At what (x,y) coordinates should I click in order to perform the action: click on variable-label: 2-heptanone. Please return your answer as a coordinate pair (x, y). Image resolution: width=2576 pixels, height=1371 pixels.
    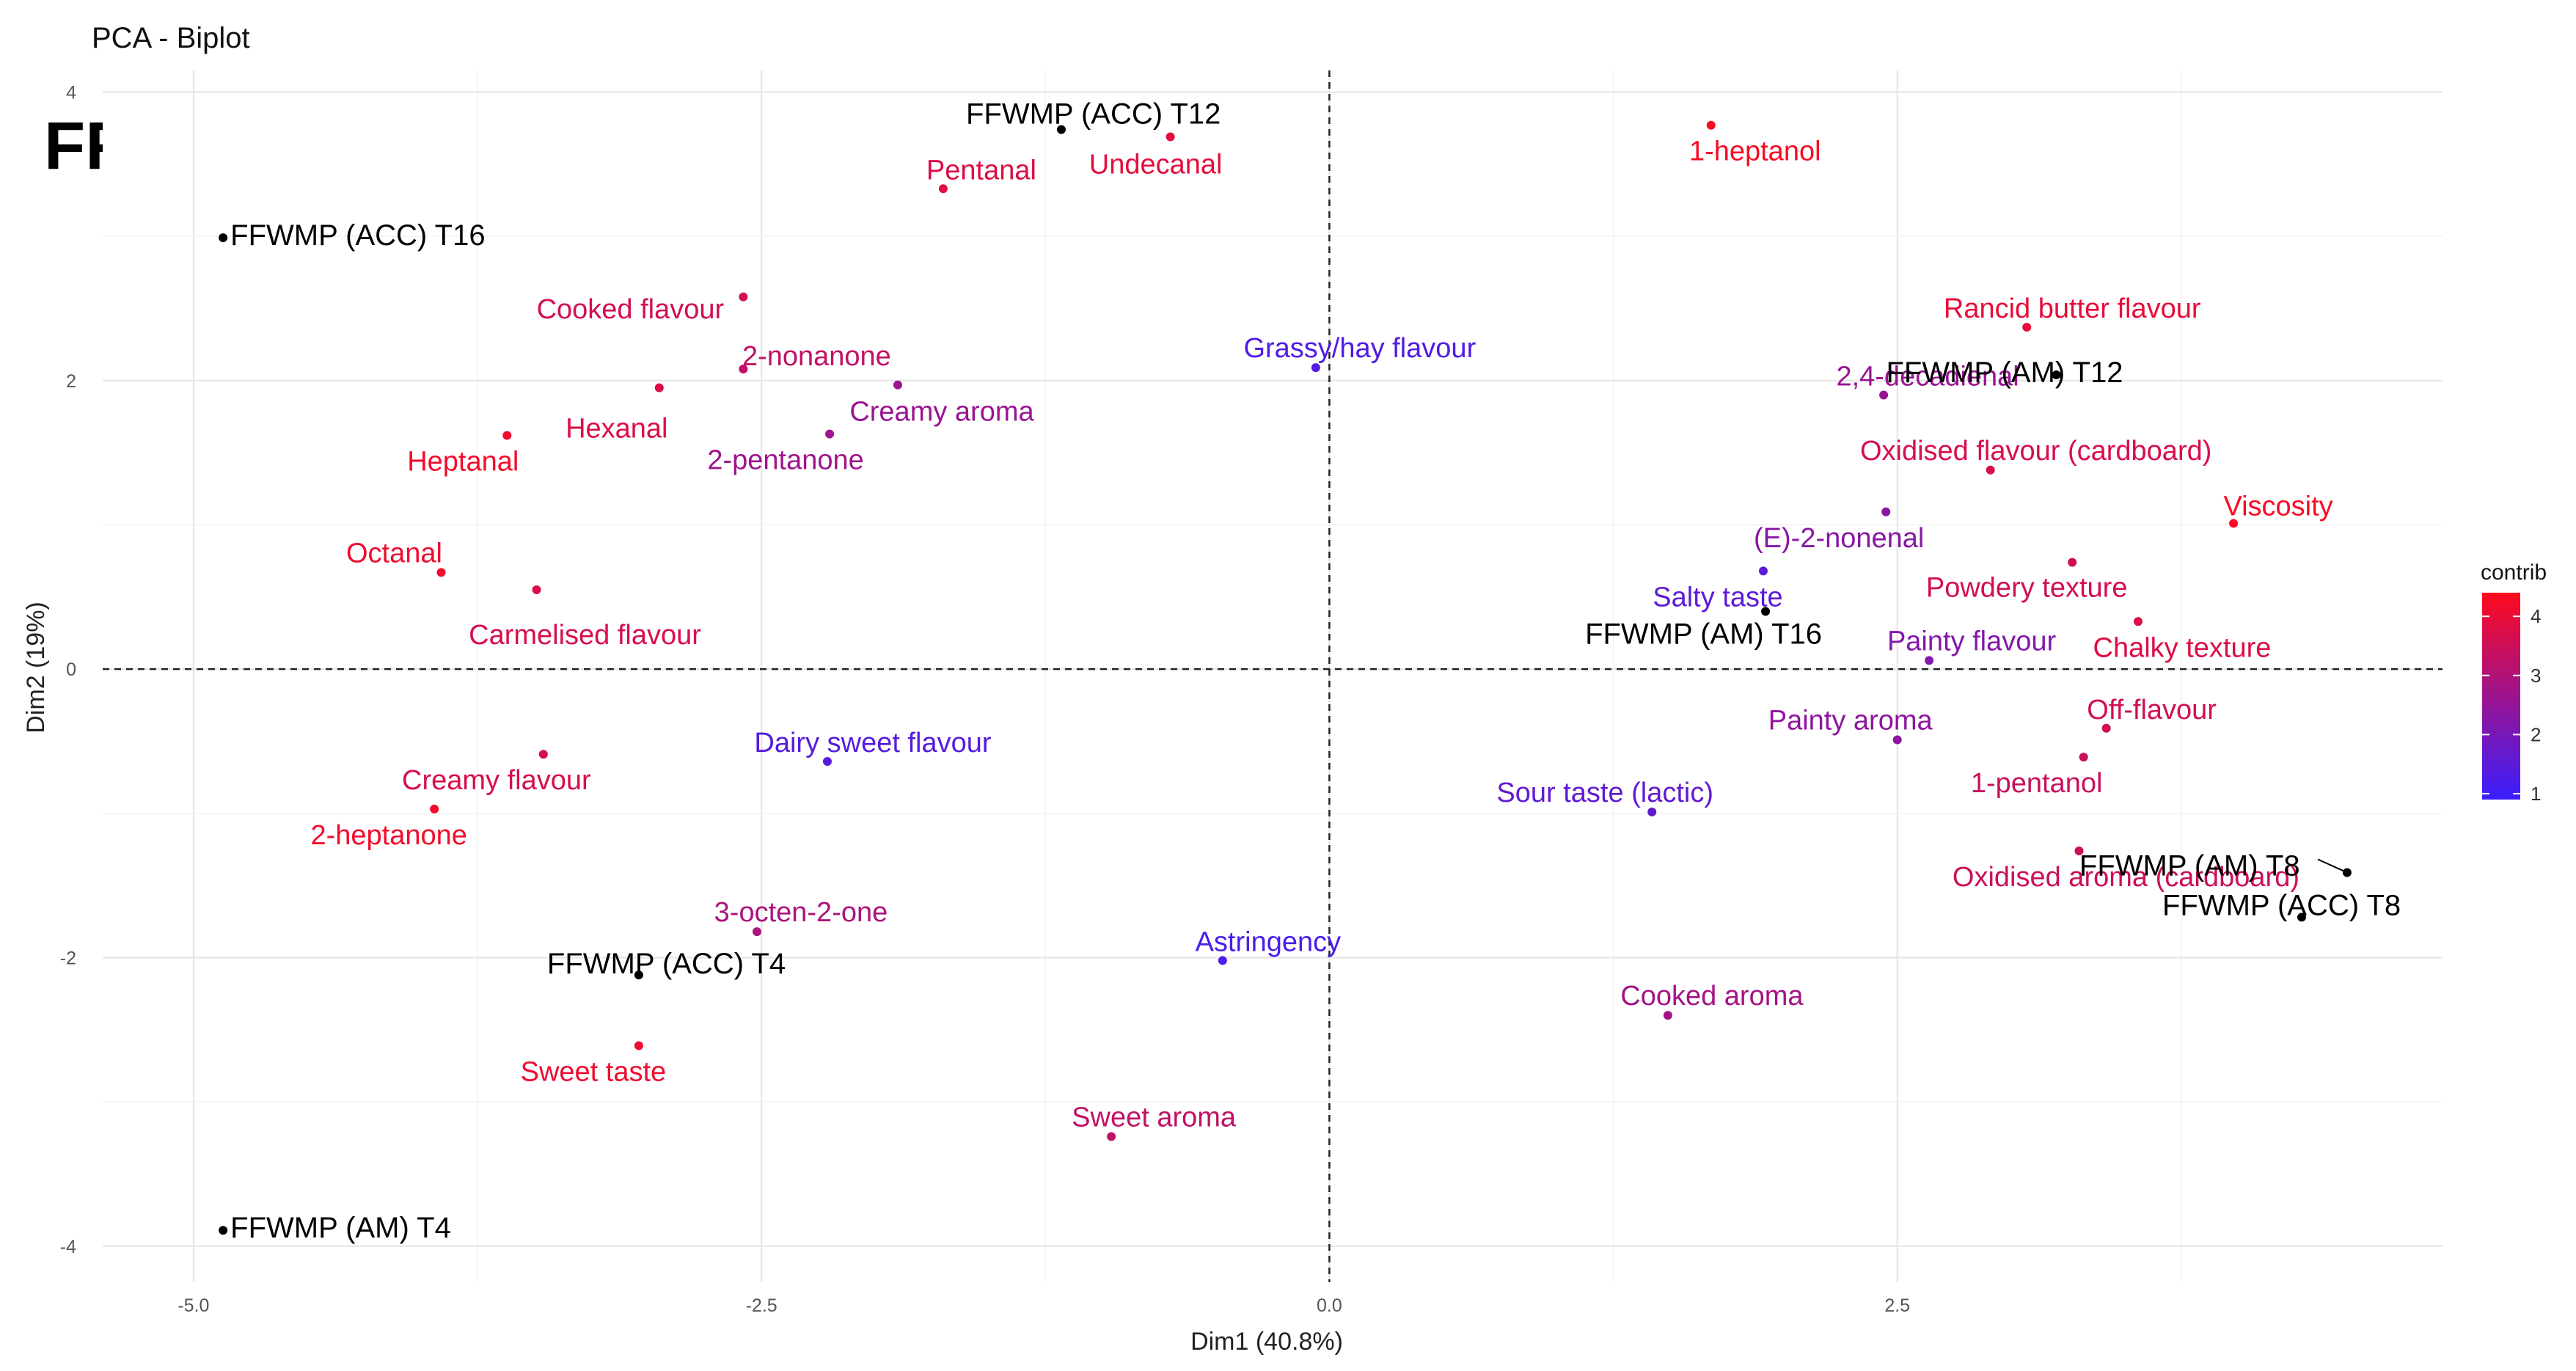
    Looking at the image, I should click on (388, 835).